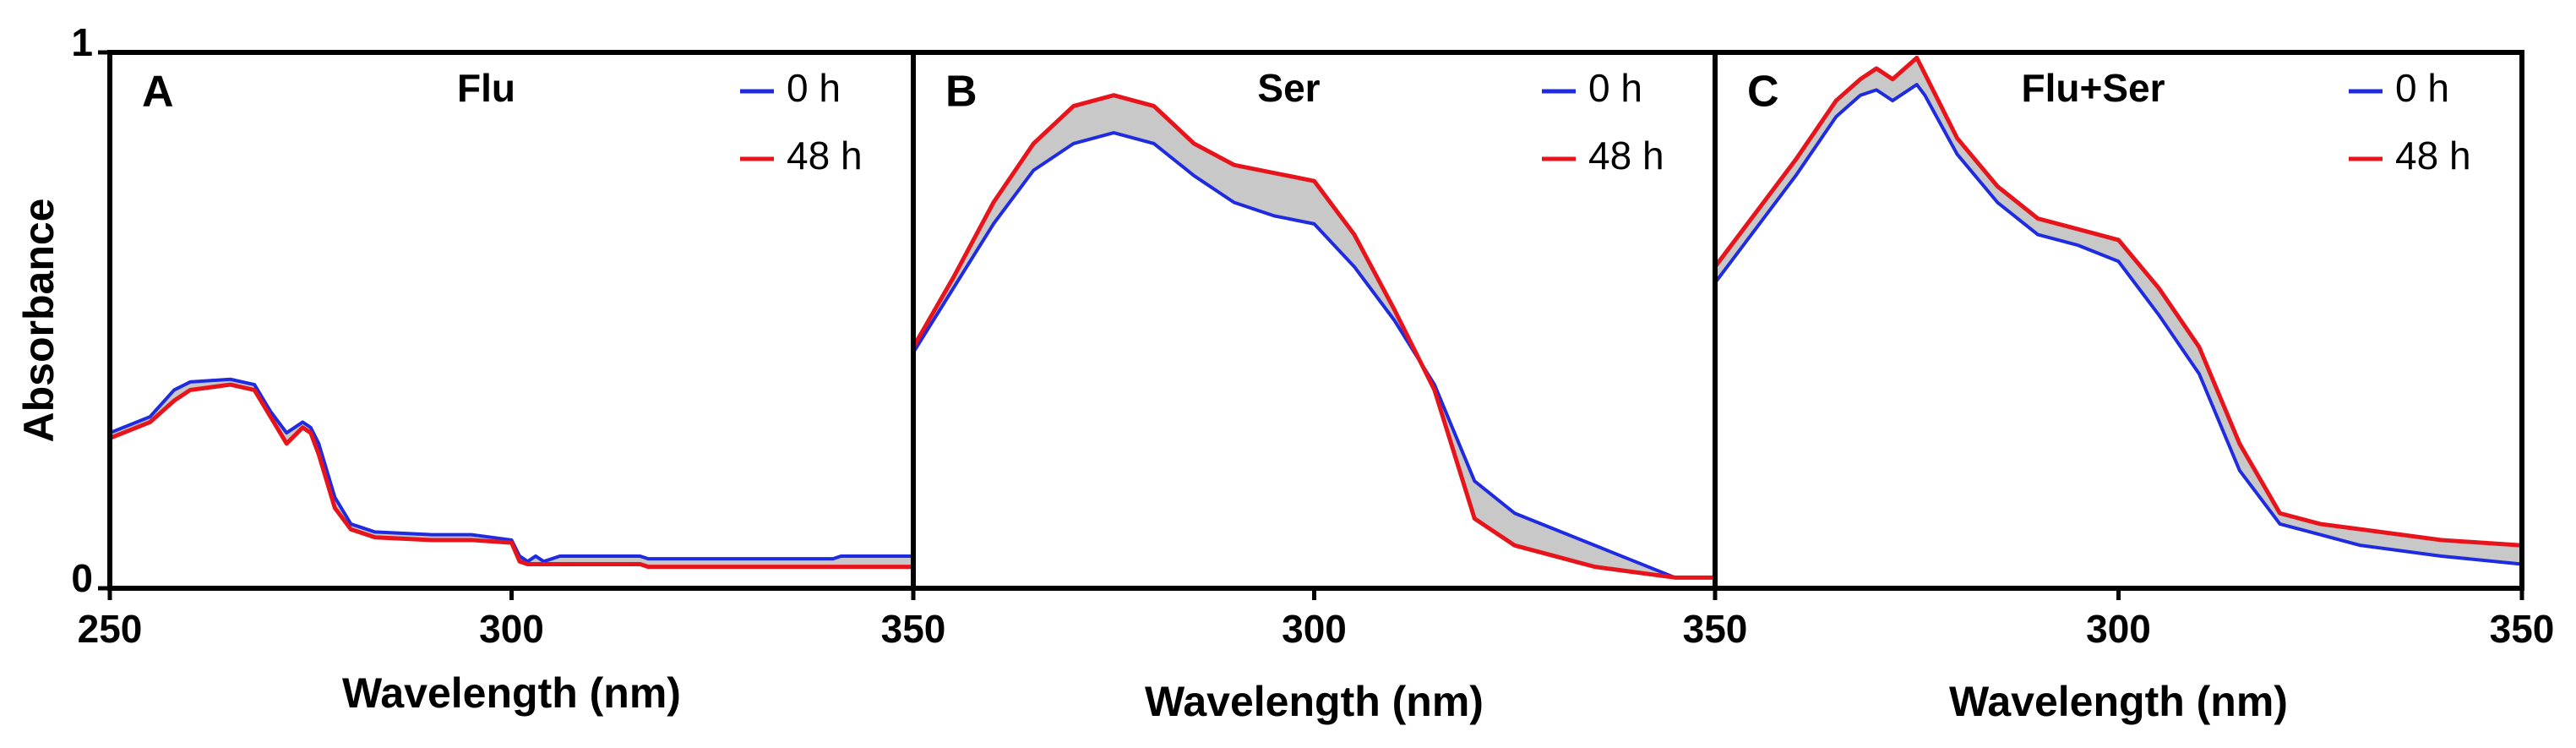 This screenshot has height=748, width=2576. Describe the element at coordinates (158, 92) in the screenshot. I see `panel-letter: A` at that location.